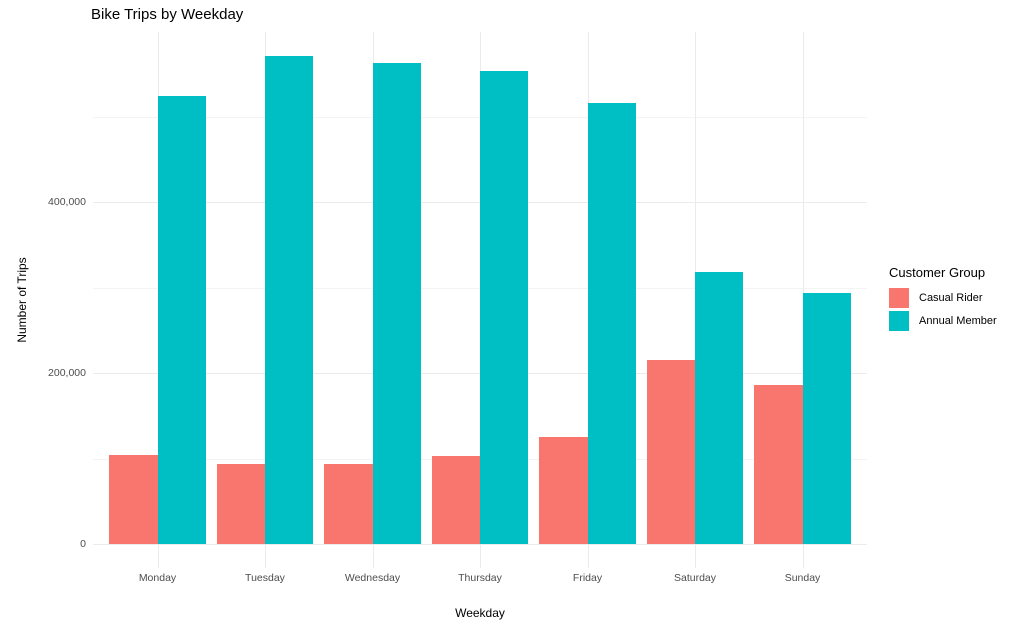 This screenshot has height=631, width=1021. I want to click on plot-title: Bike Trips by Weekday, so click(167, 14).